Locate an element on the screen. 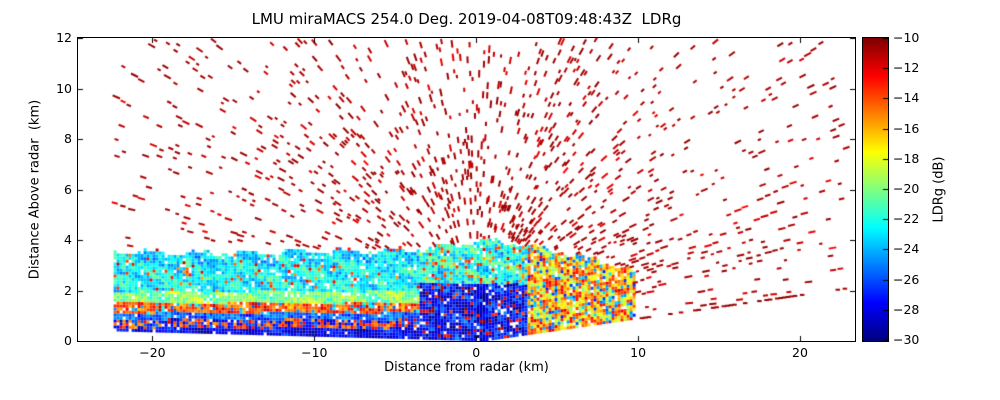 This screenshot has height=400, width=1000. colorbar-tick-label: −16 is located at coordinates (906, 128).